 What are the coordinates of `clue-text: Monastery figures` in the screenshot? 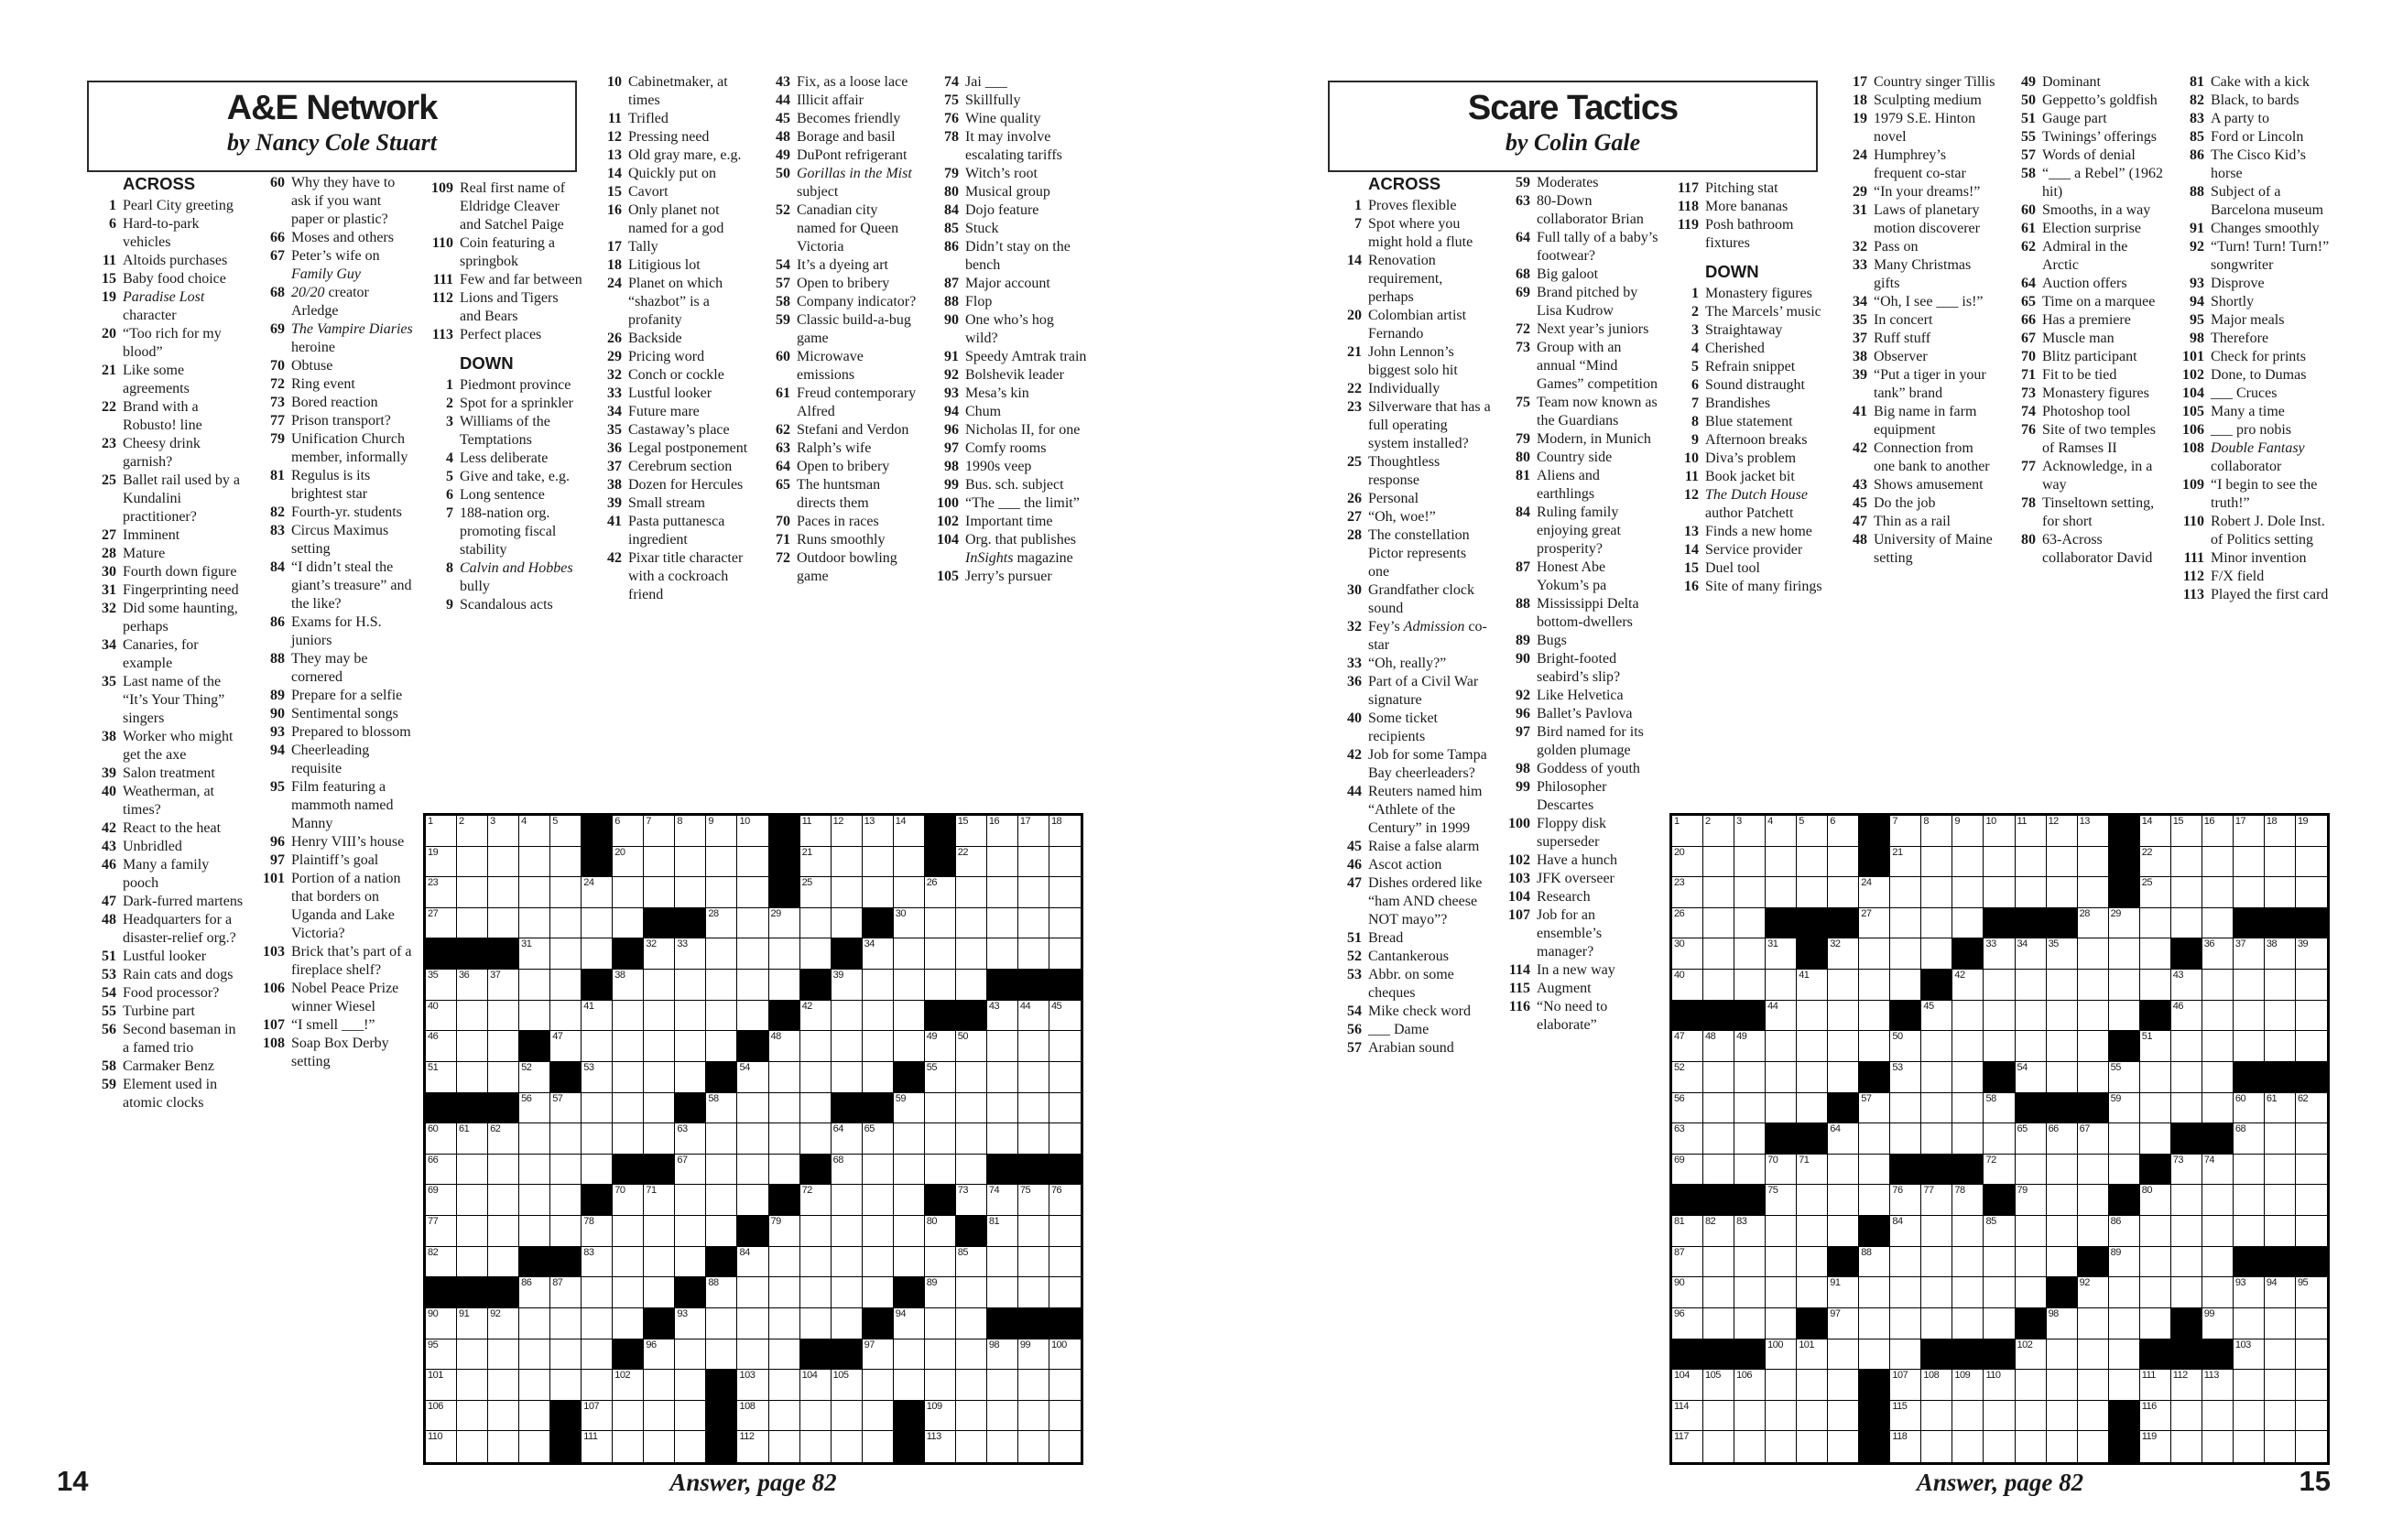 It's located at (1758, 293).